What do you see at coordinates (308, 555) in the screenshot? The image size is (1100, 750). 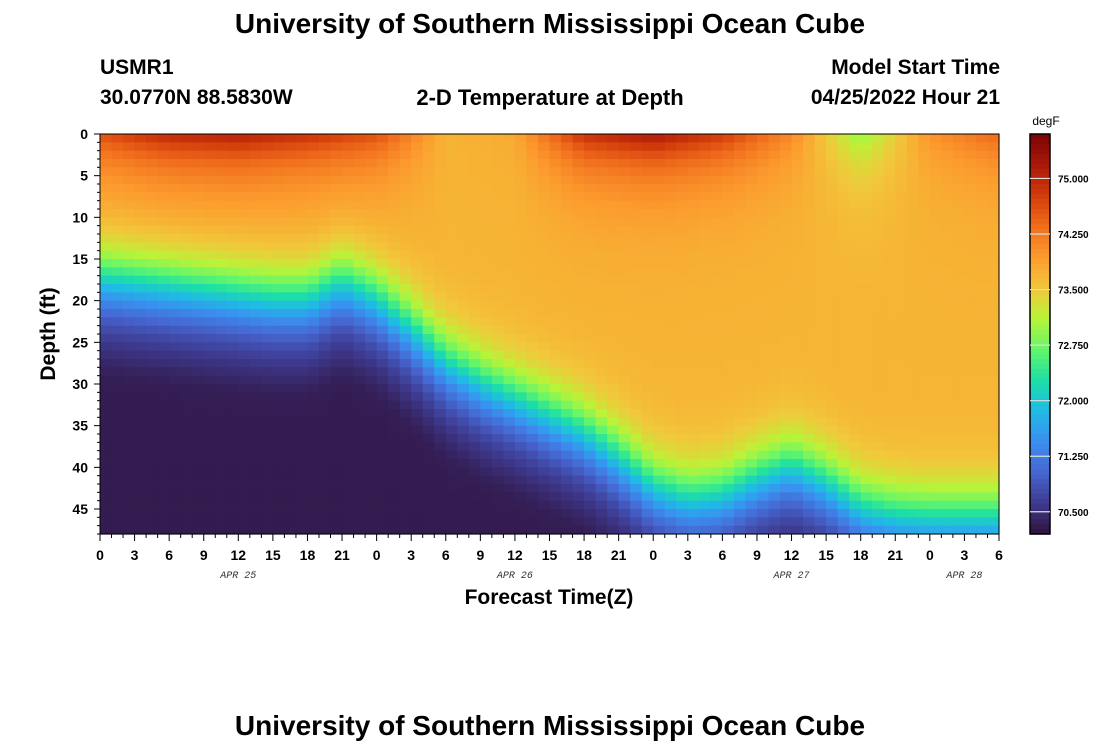 I see `x-tick-label: 18` at bounding box center [308, 555].